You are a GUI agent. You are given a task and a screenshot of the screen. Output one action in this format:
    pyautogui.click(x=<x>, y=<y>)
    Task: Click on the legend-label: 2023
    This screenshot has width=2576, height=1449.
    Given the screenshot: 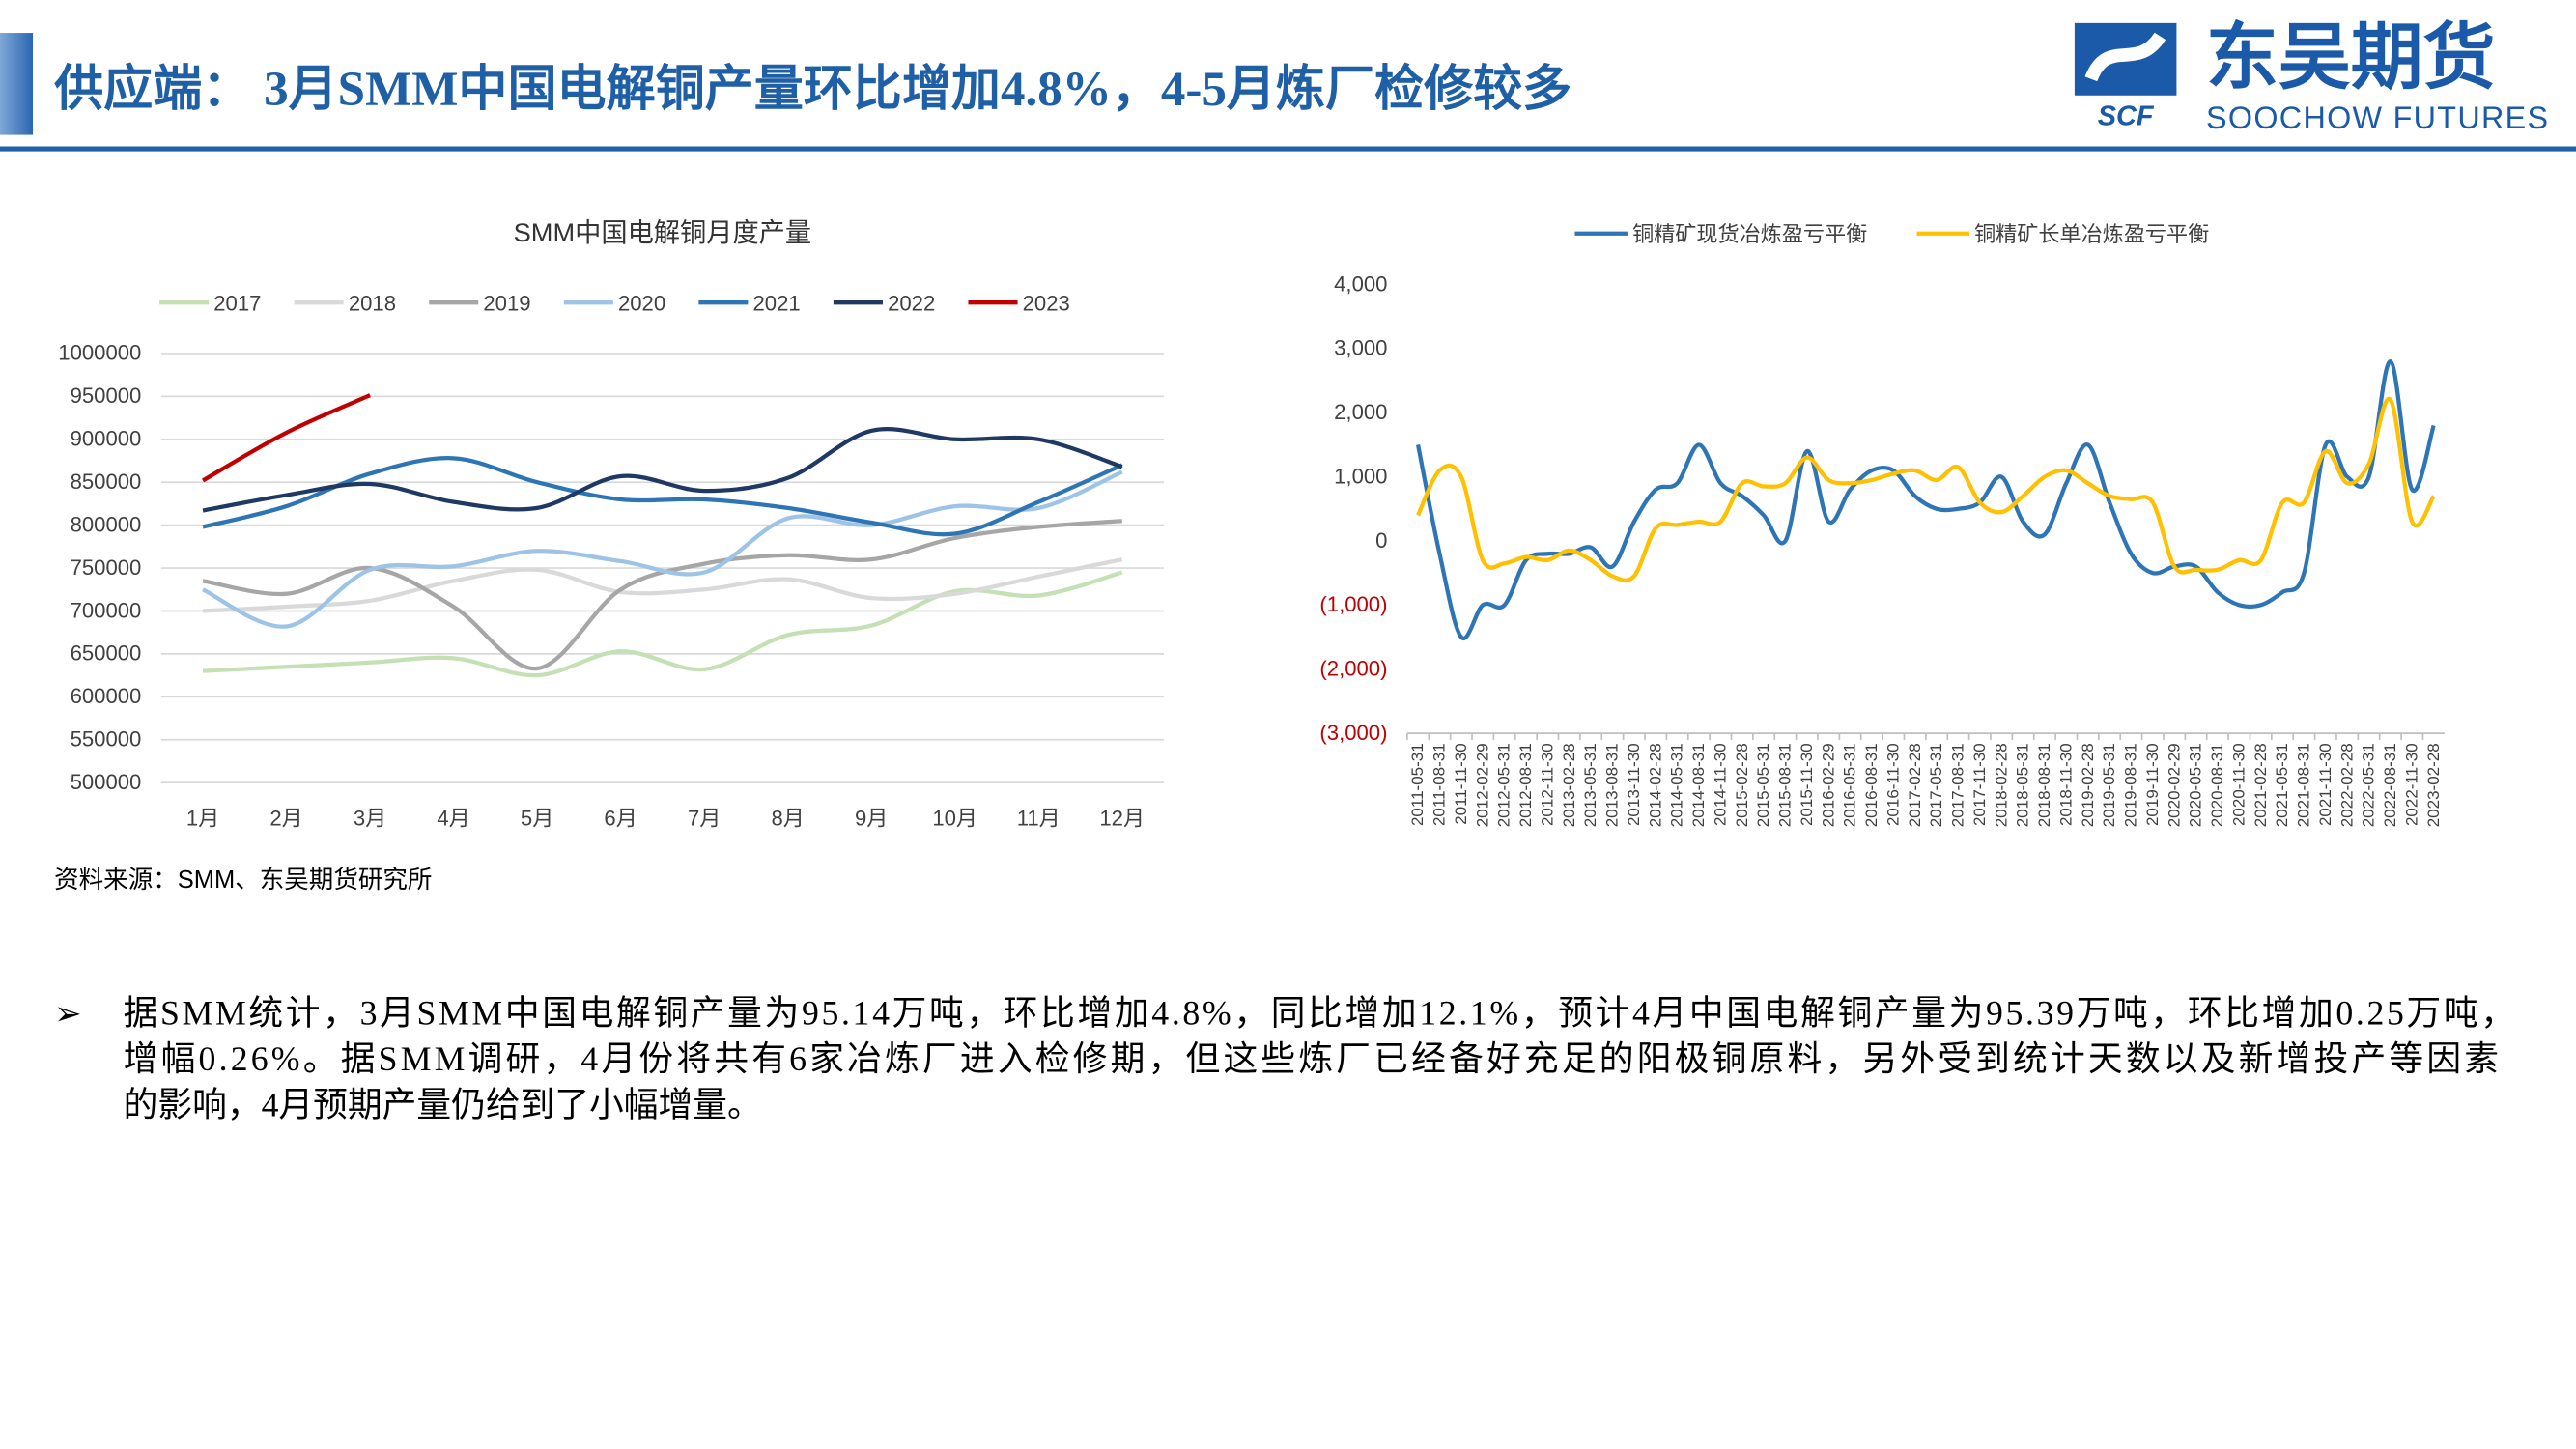 What is the action you would take?
    pyautogui.click(x=1046, y=304)
    